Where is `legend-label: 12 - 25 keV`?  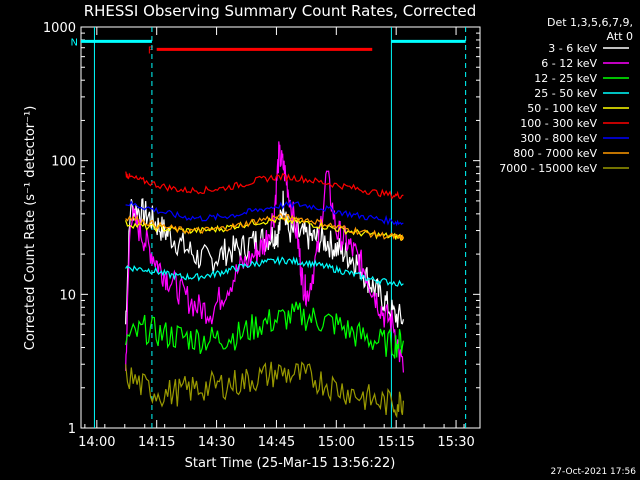
legend-label: 12 - 25 keV is located at coordinates (565, 78).